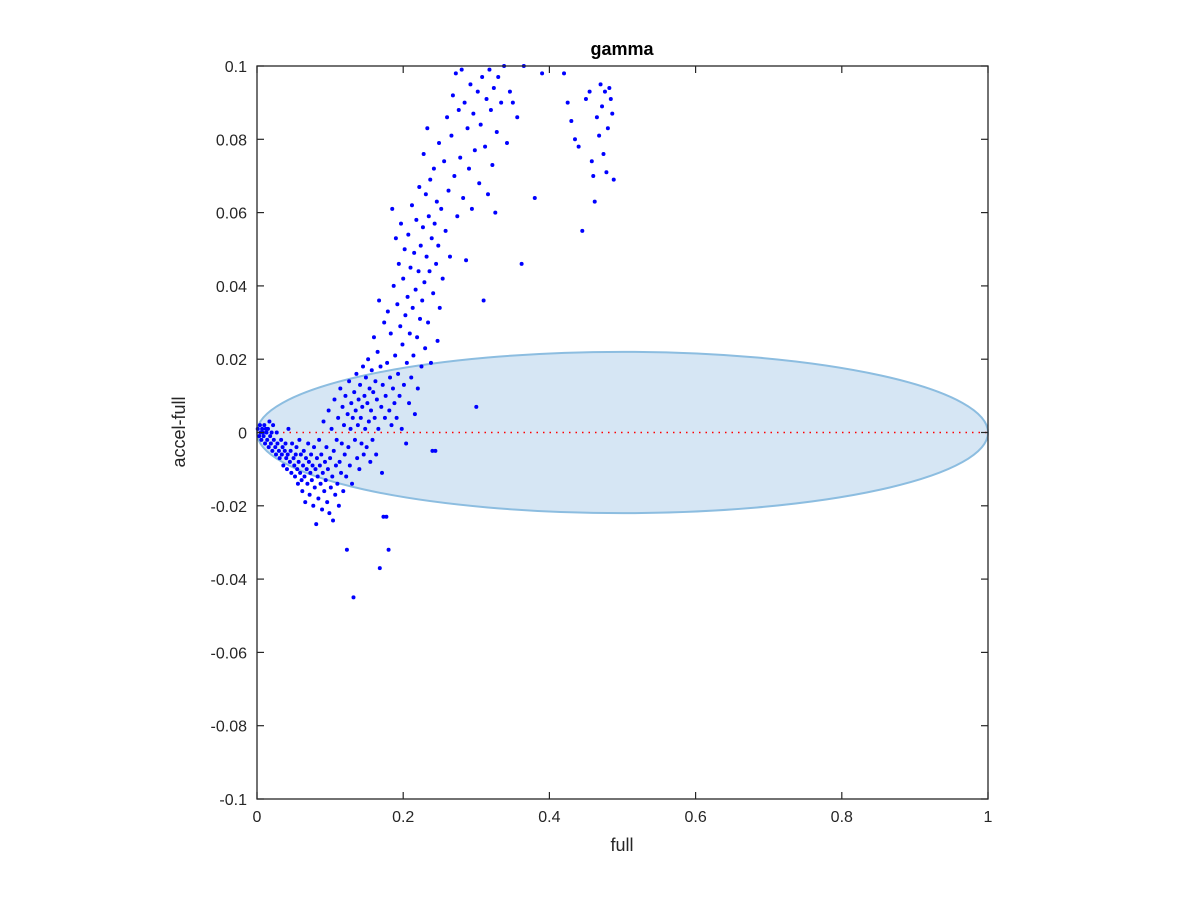 Image resolution: width=1200 pixels, height=900 pixels. Describe the element at coordinates (988, 817) in the screenshot. I see `x-tick-label: 1` at that location.